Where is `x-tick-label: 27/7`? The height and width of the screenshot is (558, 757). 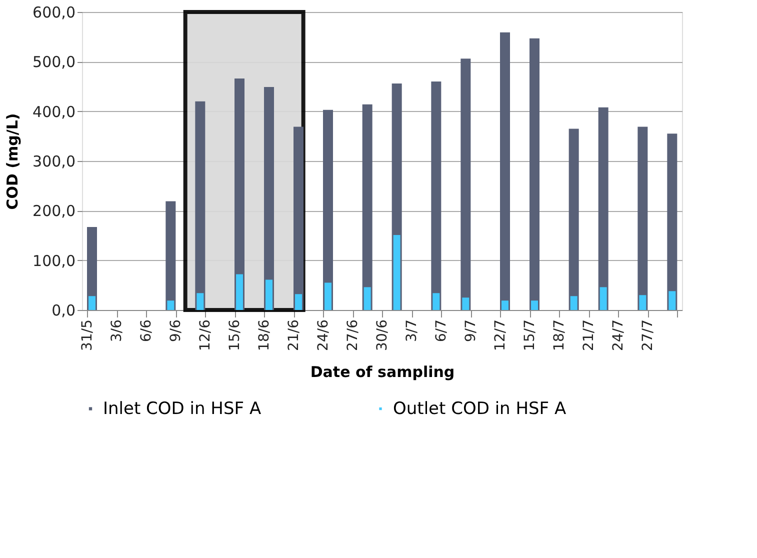 x-tick-label: 27/7 is located at coordinates (648, 335).